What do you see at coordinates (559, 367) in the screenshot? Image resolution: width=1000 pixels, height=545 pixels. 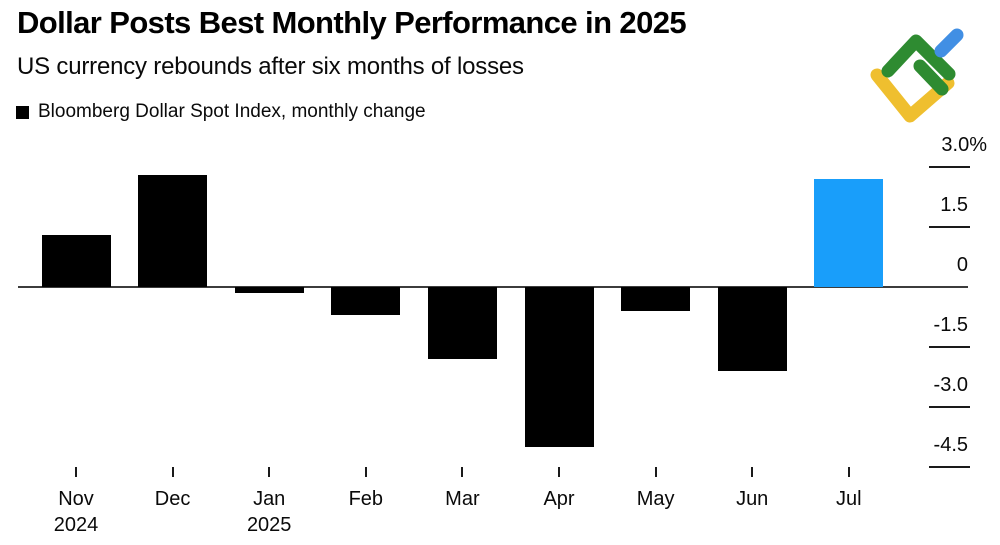 I see `bar-apr` at bounding box center [559, 367].